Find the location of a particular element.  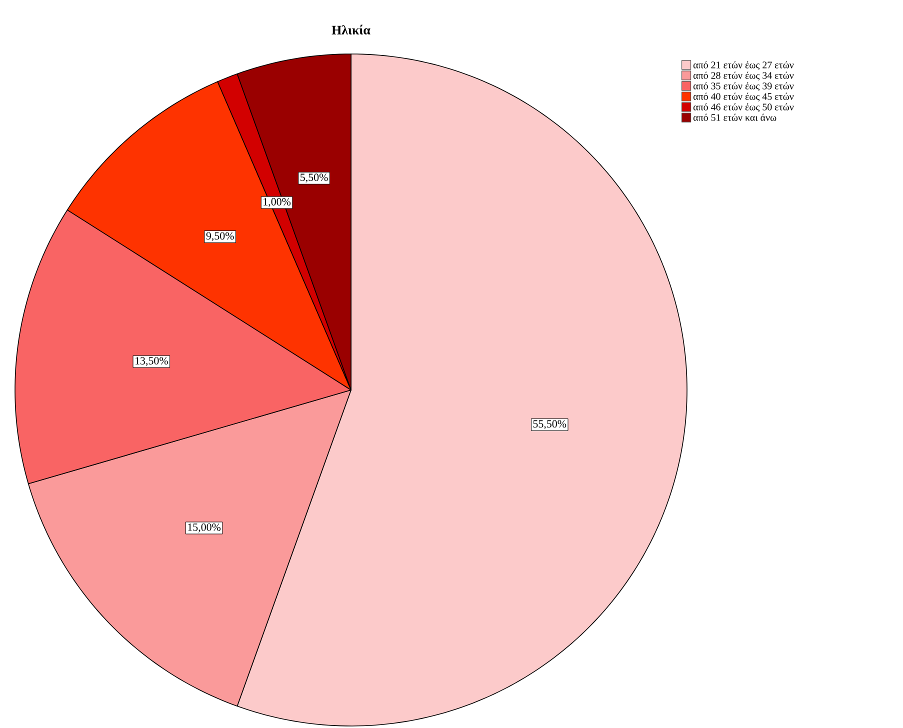

legend-label: από 46 ετών έως 50 ετών is located at coordinates (743, 107).